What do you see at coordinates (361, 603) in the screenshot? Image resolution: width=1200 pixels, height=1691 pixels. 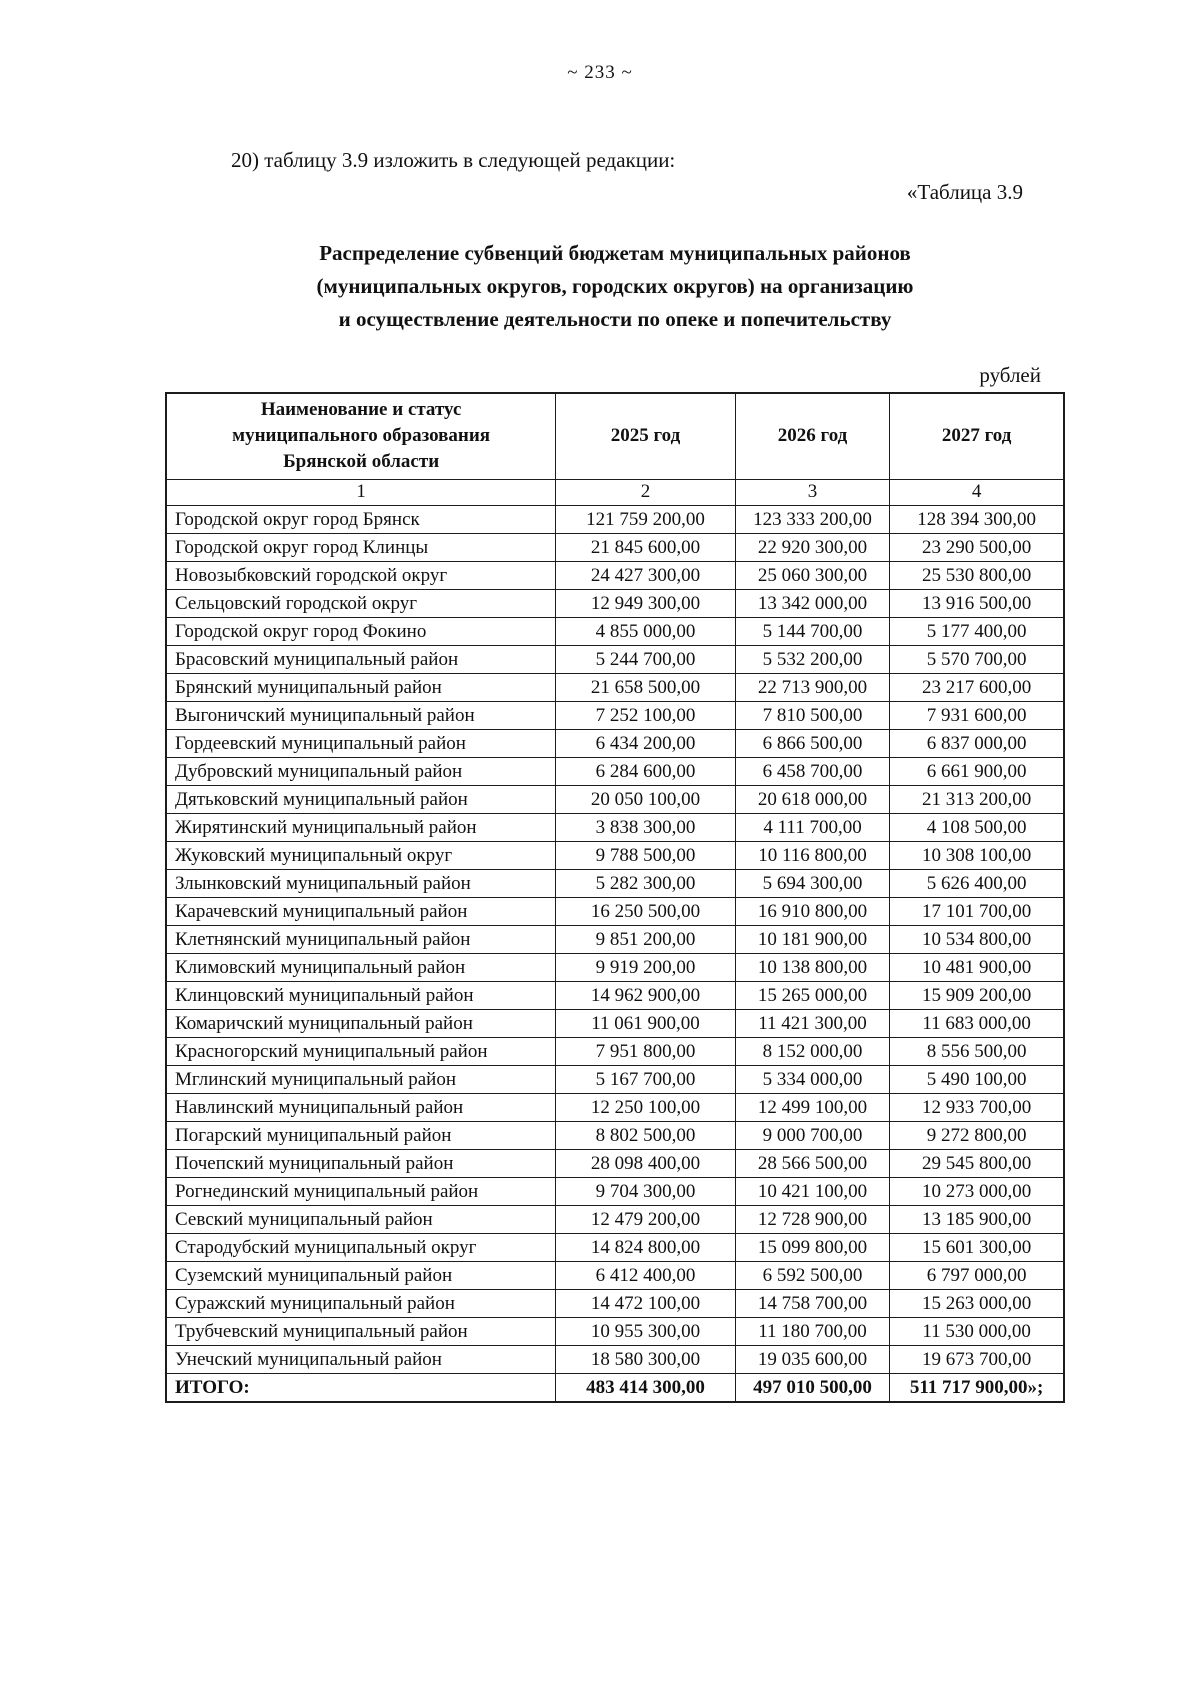 I see `municipality-name: Сельцовский городской округ` at bounding box center [361, 603].